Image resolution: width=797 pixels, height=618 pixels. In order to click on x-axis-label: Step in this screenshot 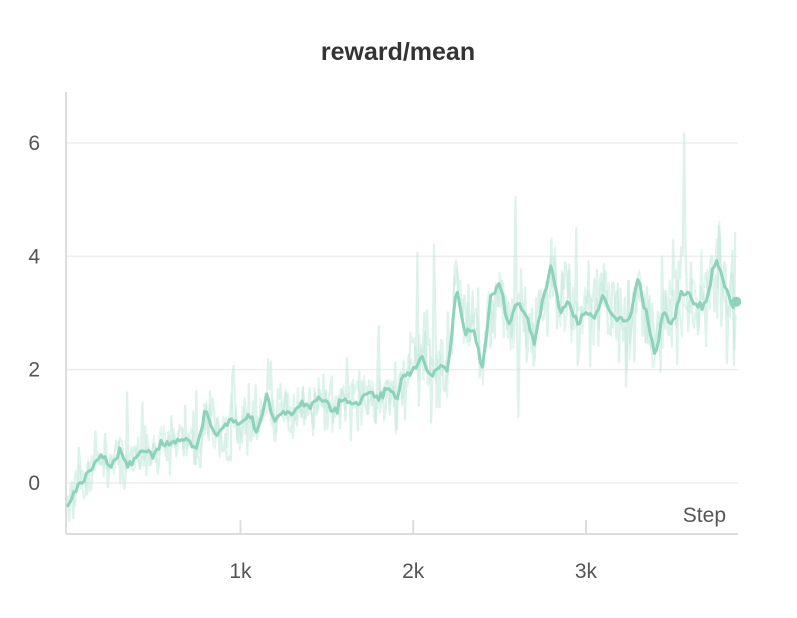, I will do `click(704, 515)`.